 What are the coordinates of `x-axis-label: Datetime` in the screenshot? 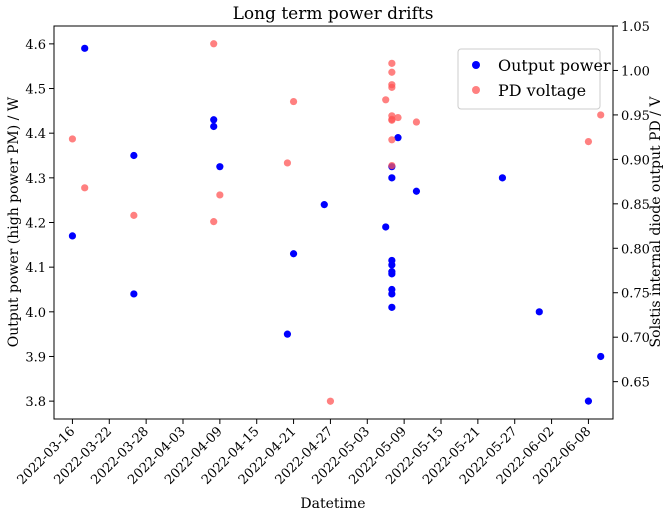 It's located at (332, 504).